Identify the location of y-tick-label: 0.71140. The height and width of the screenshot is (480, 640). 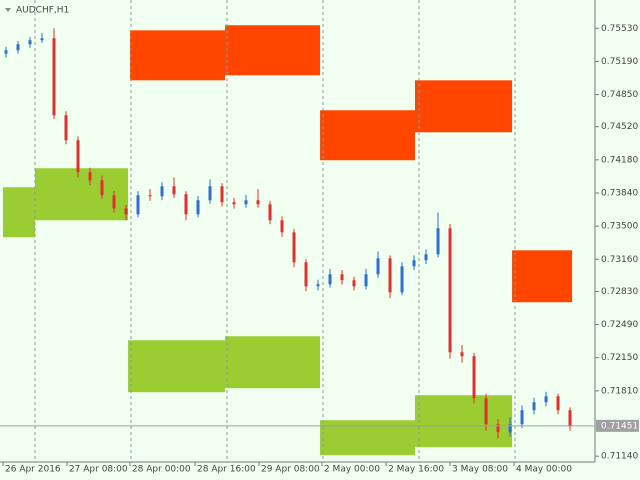
(619, 457).